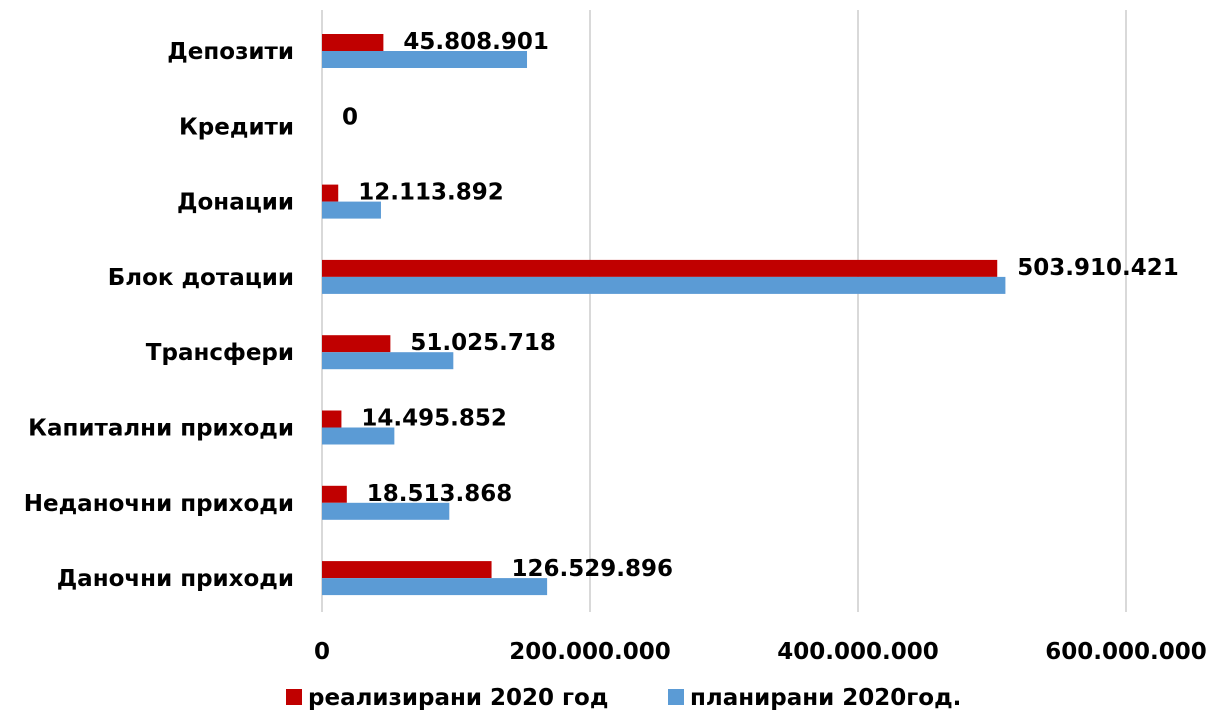  I want to click on x-tick-label: 0, so click(322, 652).